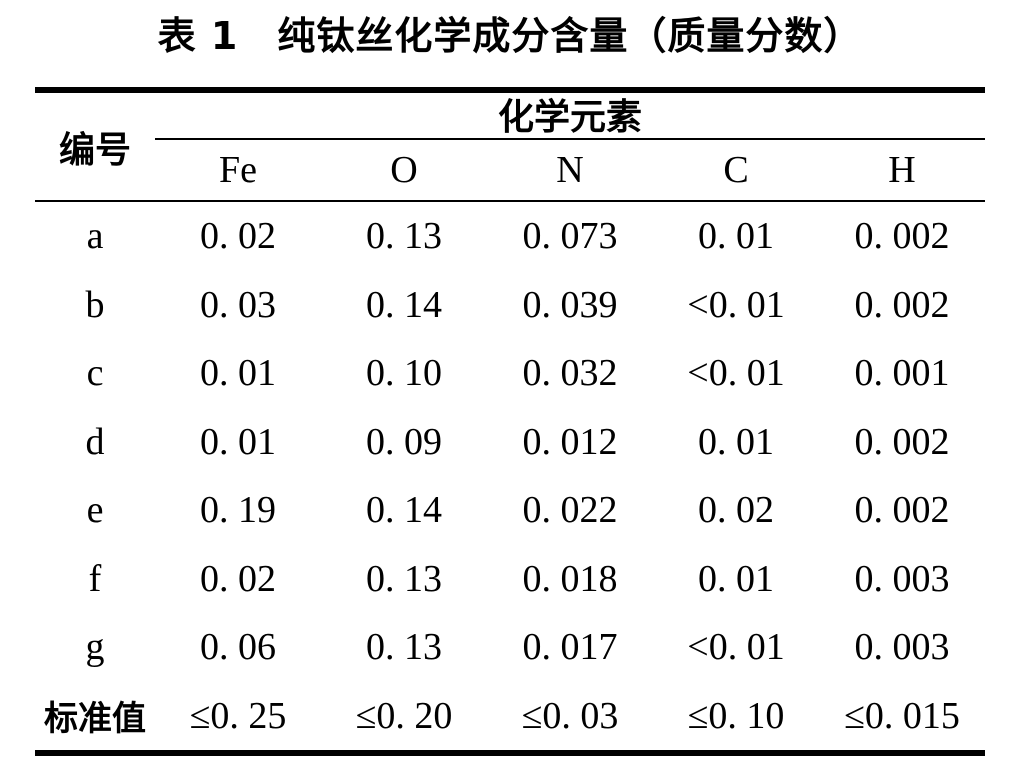 The image size is (1020, 763). I want to click on row-id: b, so click(95, 304).